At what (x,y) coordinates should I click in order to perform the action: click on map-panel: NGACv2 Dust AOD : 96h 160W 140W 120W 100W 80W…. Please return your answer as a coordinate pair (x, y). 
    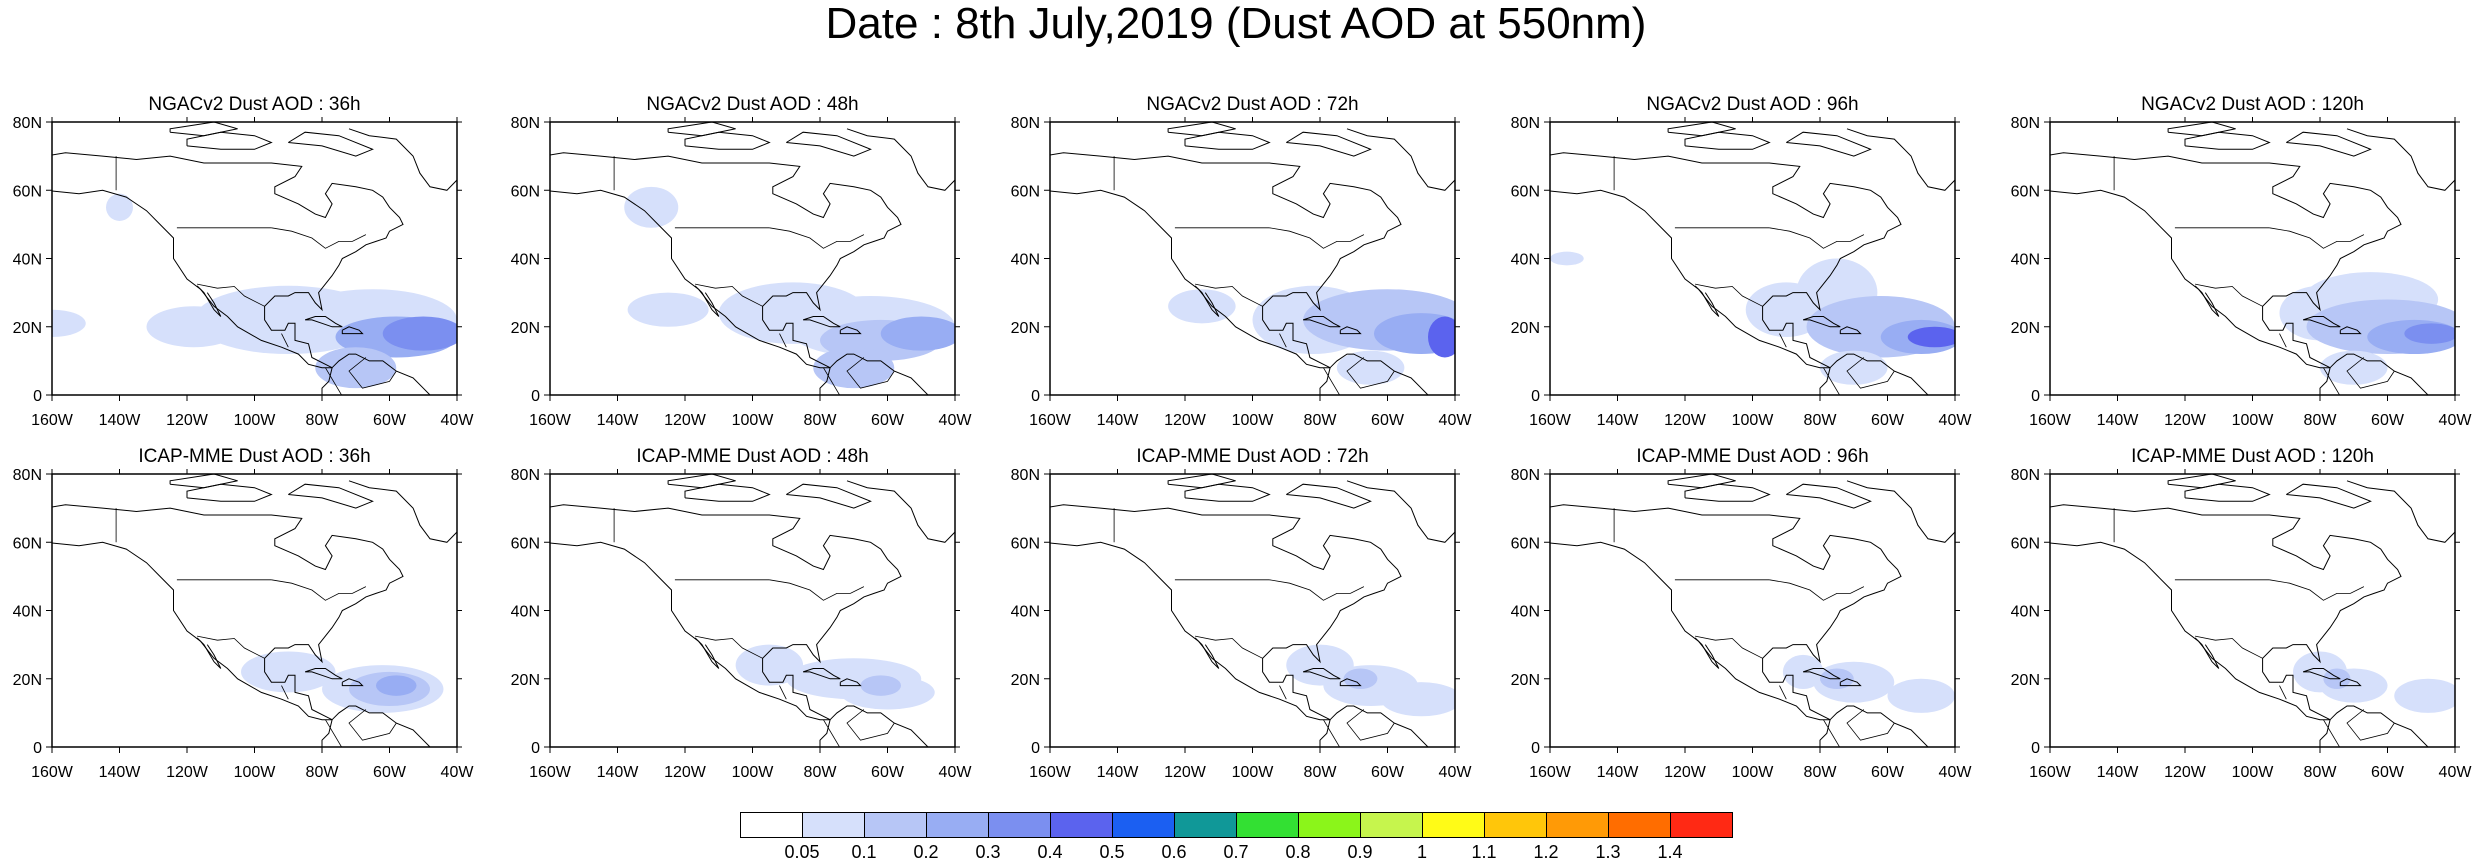
    Looking at the image, I should click on (1742, 261).